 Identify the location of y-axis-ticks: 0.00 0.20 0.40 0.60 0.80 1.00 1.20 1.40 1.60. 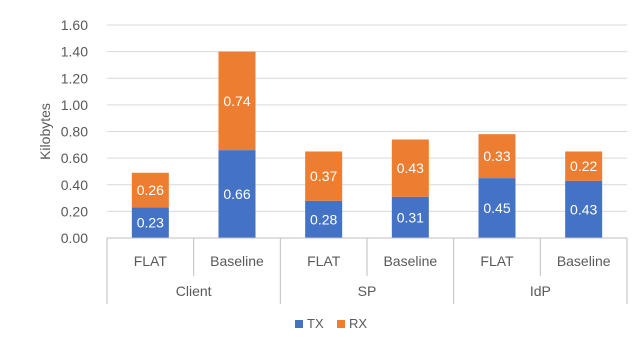
(74, 131).